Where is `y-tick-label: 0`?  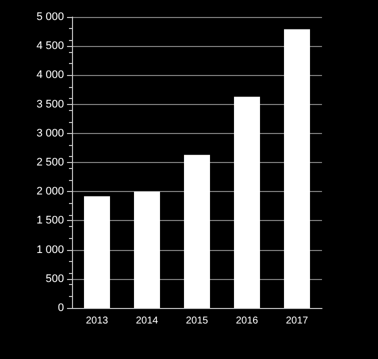
y-tick-label: 0 is located at coordinates (61, 308).